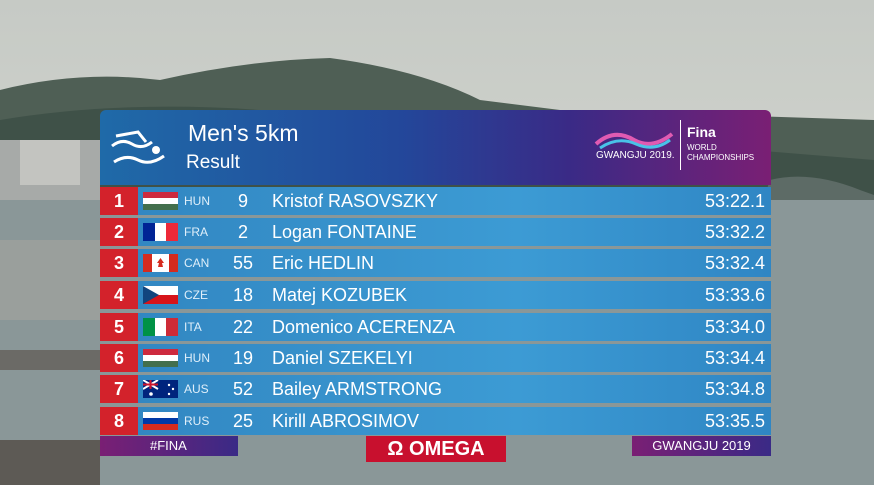 The height and width of the screenshot is (485, 874). What do you see at coordinates (196, 389) in the screenshot?
I see `country: AUS` at bounding box center [196, 389].